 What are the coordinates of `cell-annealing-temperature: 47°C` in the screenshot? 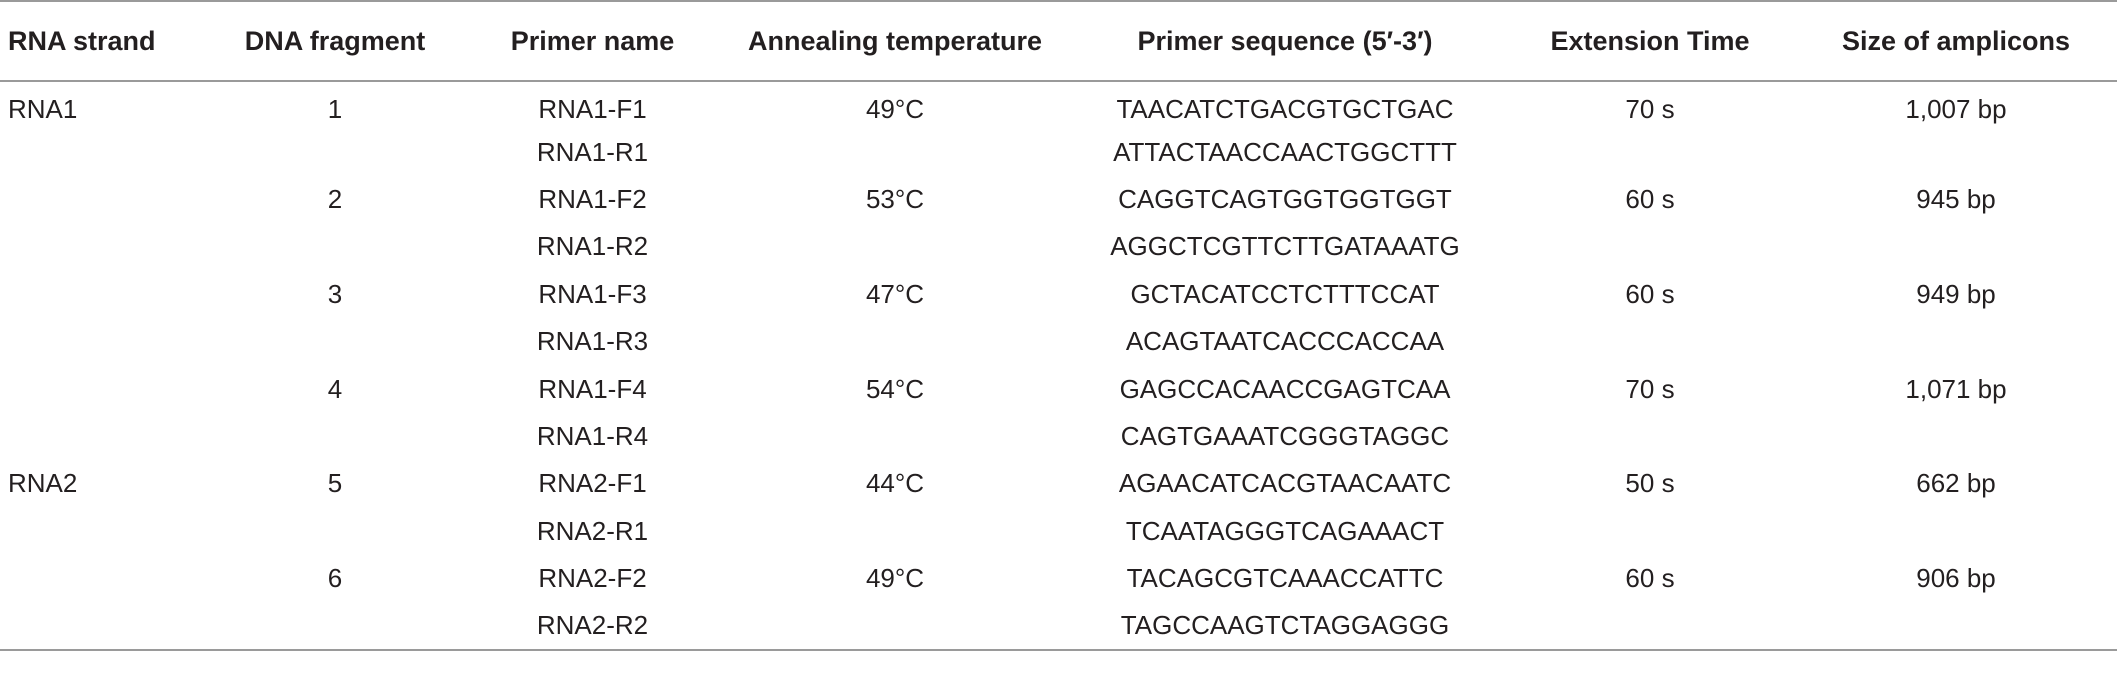 It's located at (895, 293).